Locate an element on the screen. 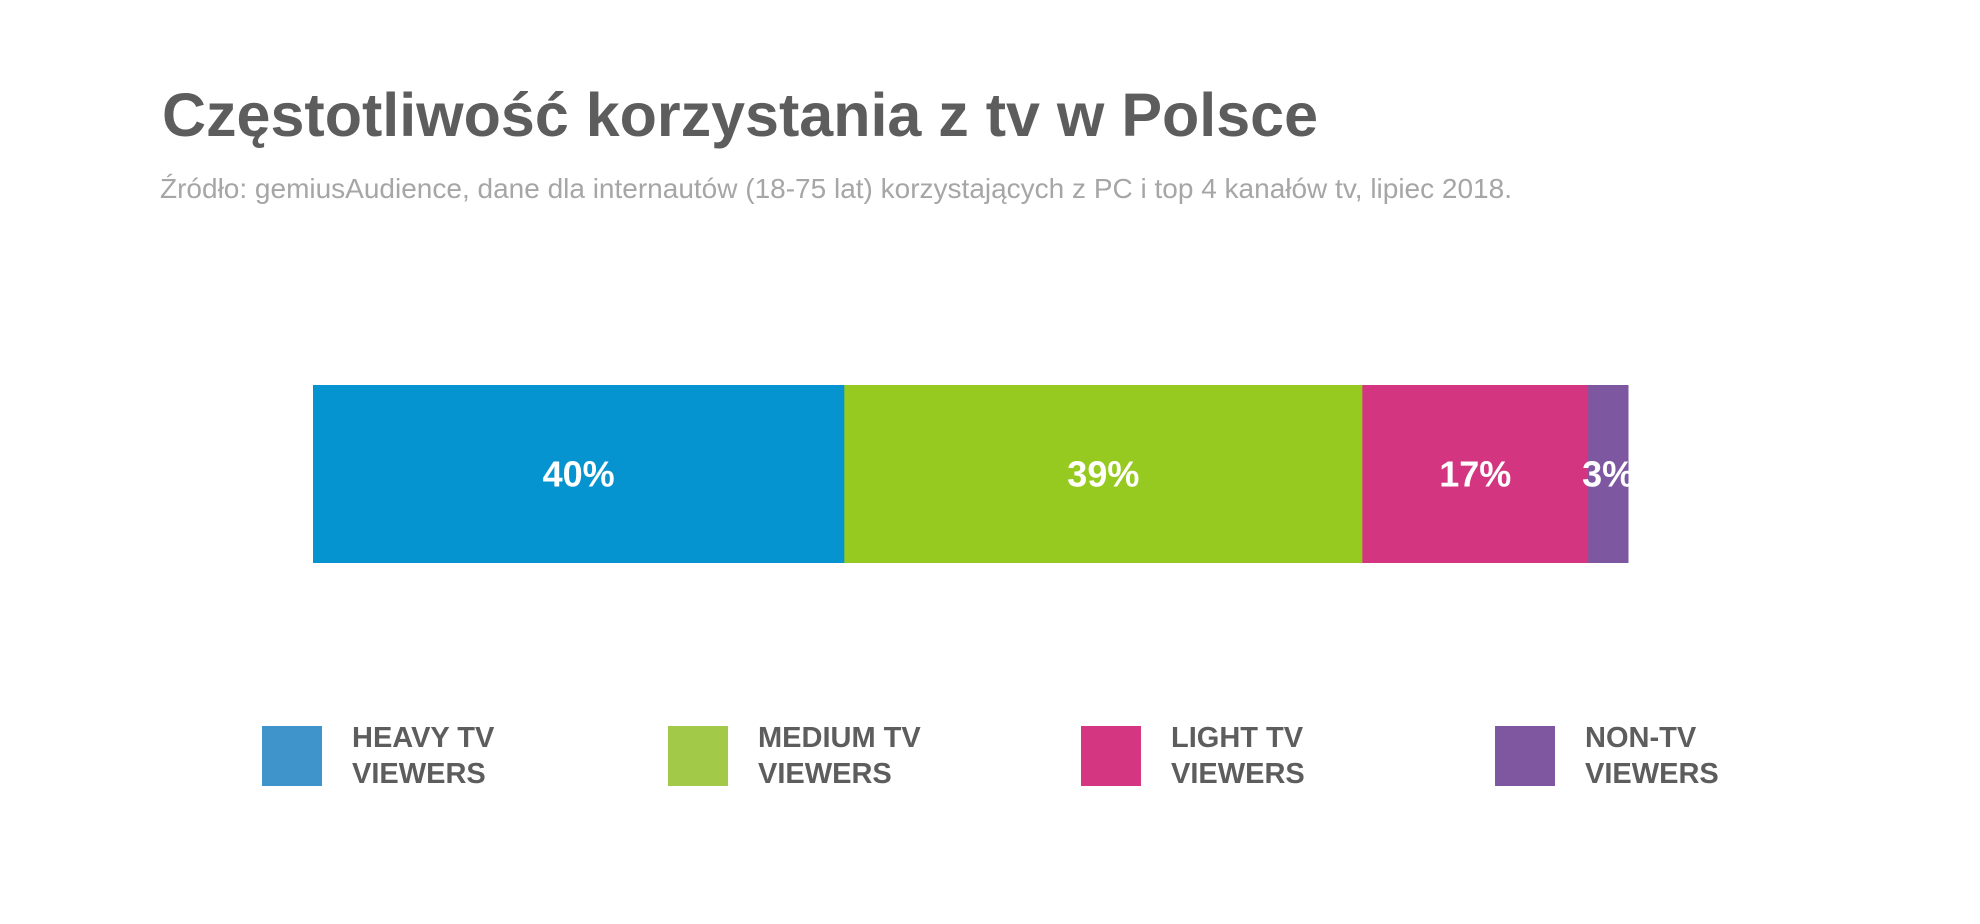 This screenshot has height=924, width=1980. legend-item-3: LIGHT TV VIEWERS is located at coordinates (1193, 756).